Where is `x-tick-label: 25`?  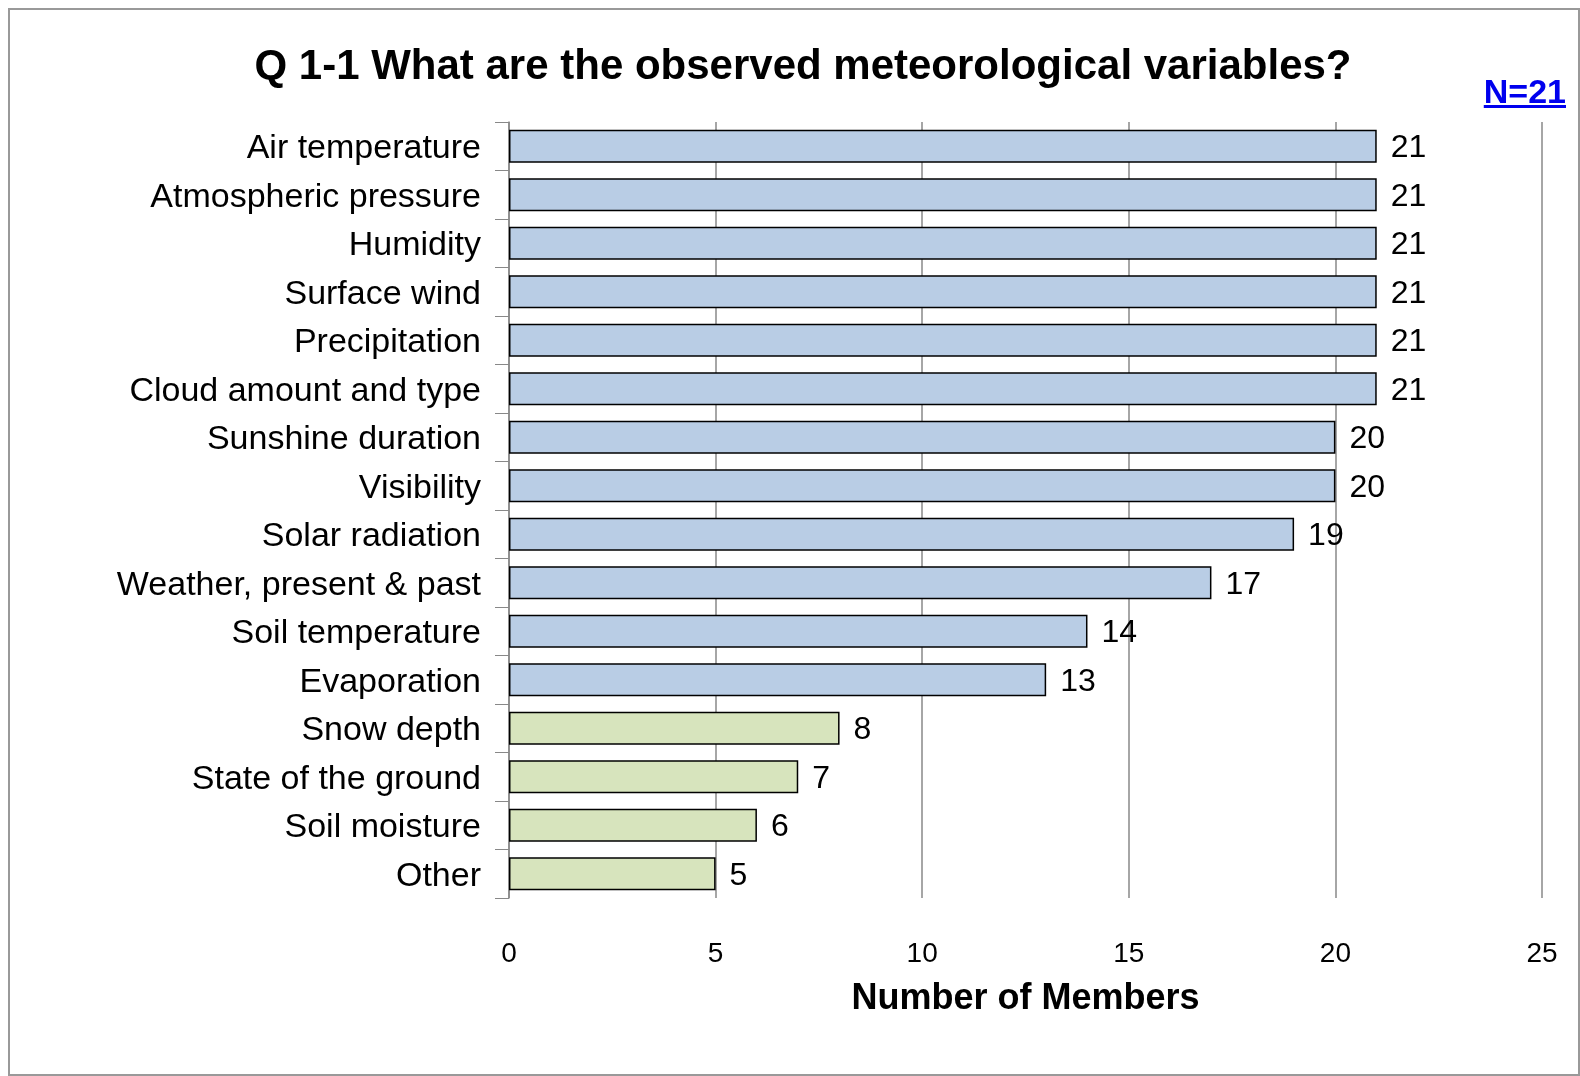 x-tick-label: 25 is located at coordinates (1542, 952).